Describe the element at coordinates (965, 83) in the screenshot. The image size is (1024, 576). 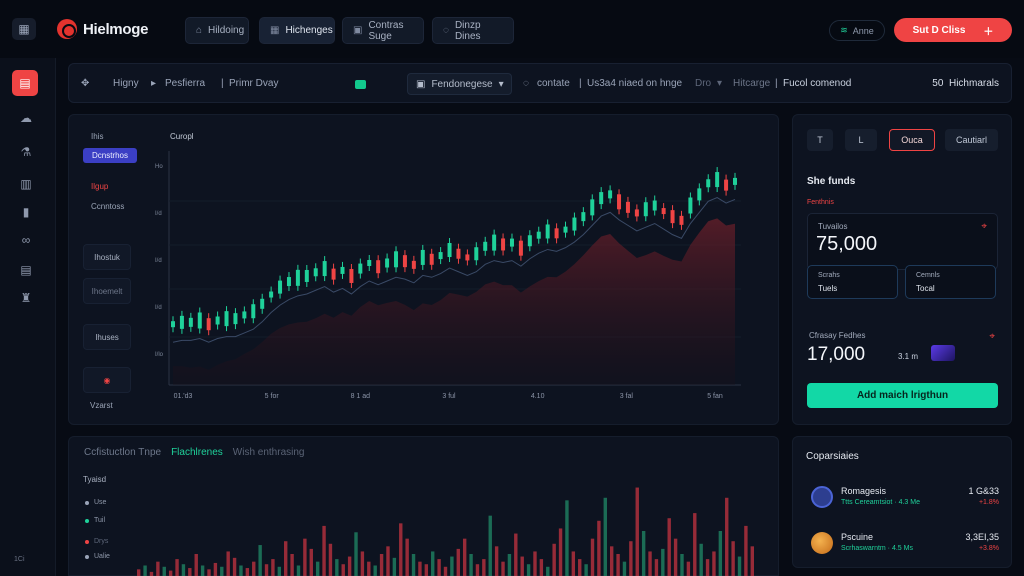
I see `toolbar-right: 50 Hichmarals` at that location.